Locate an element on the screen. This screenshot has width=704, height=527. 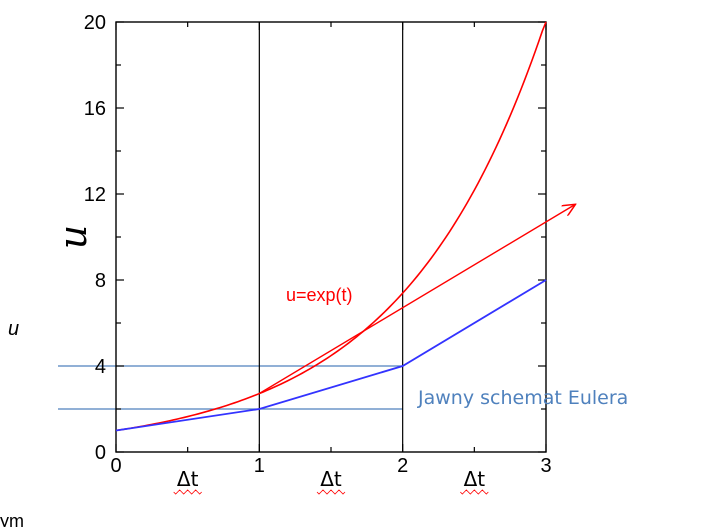
y-tick-label: 8 is located at coordinates (100, 281).